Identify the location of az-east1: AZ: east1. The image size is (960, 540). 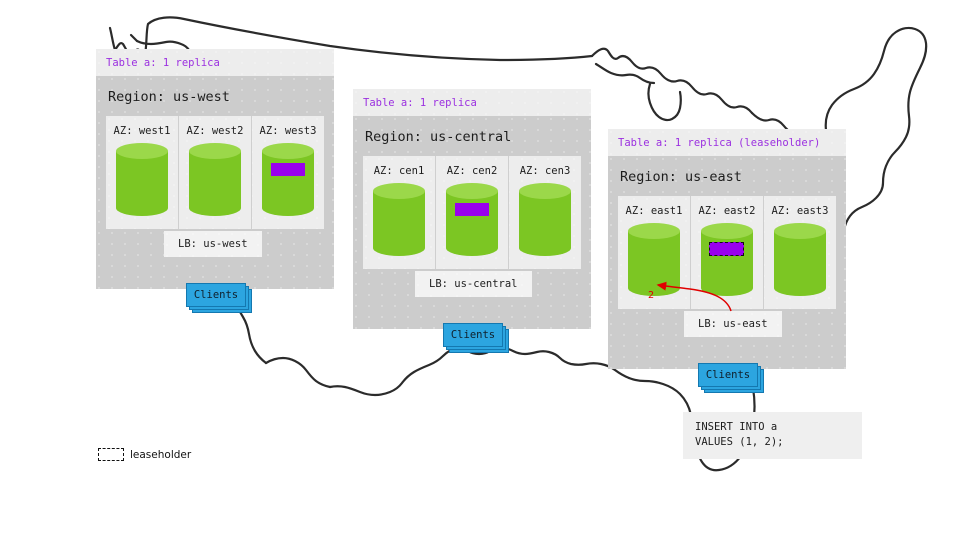
(654, 252).